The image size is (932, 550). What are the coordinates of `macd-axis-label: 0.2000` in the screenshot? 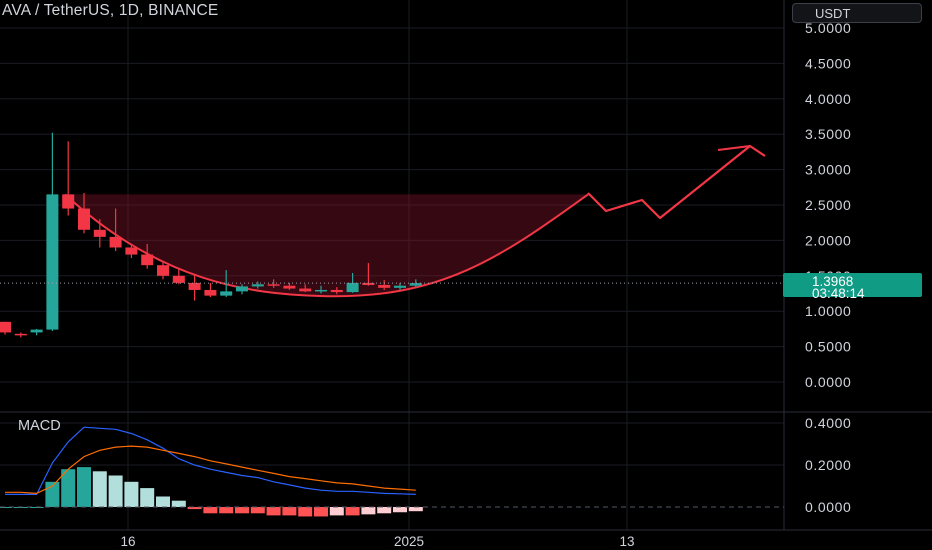 It's located at (828, 465).